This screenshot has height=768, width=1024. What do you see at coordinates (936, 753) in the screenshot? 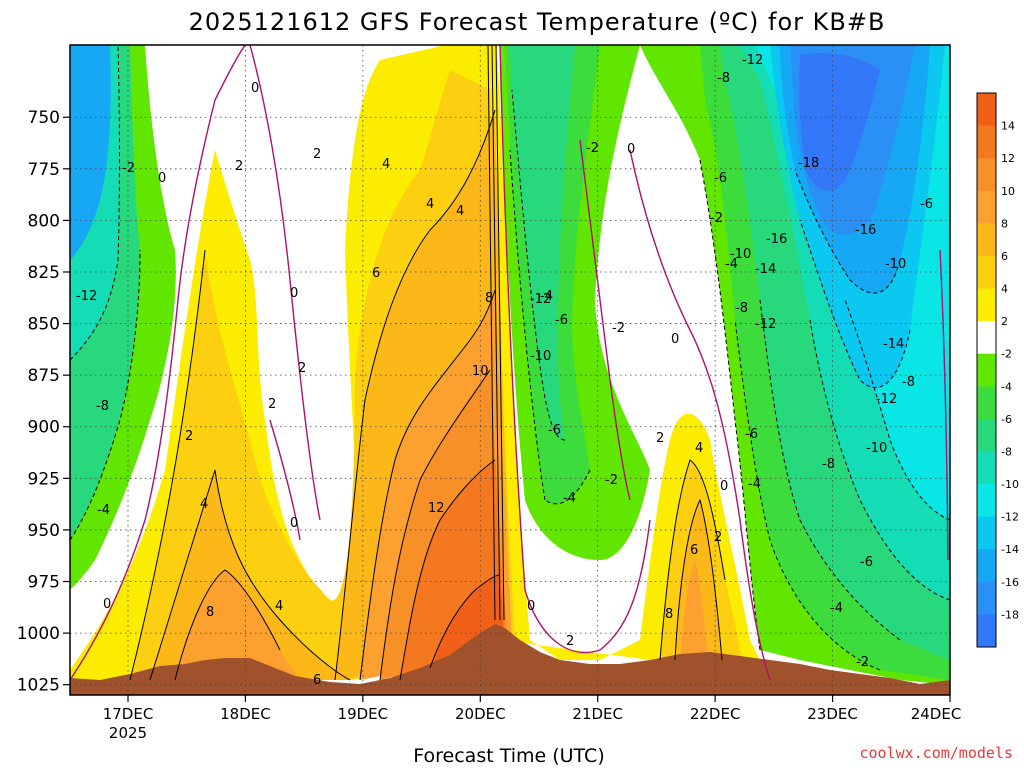
I see `credit-text: coolwx.com/models` at bounding box center [936, 753].